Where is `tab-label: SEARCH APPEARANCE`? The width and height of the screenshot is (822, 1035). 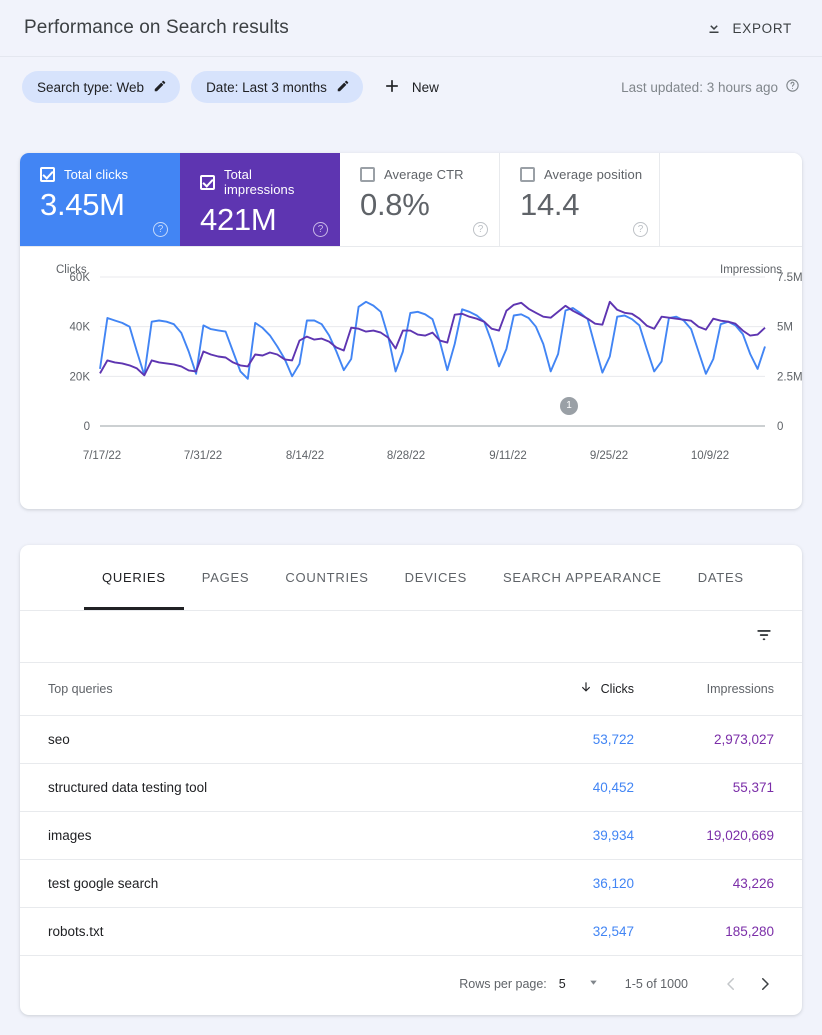 tab-label: SEARCH APPEARANCE is located at coordinates (582, 577).